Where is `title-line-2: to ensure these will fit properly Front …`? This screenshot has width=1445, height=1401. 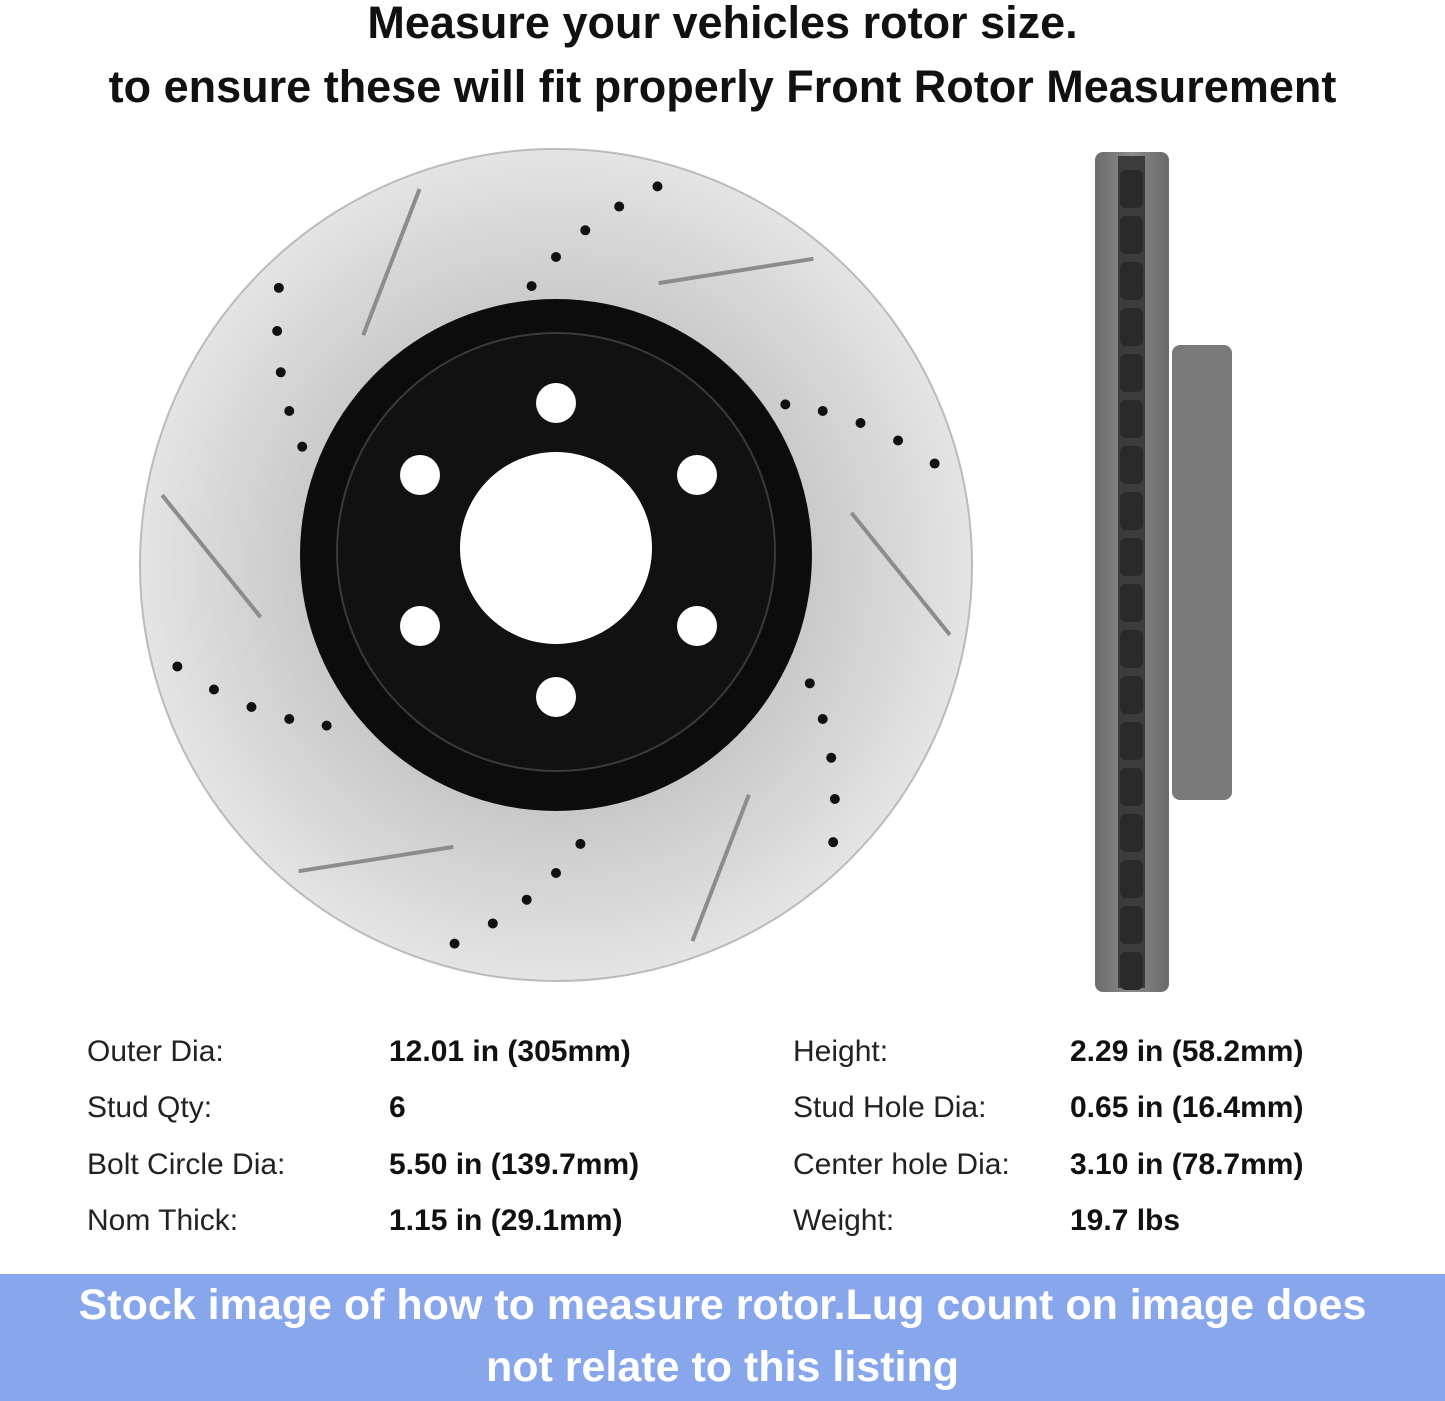
title-line-2: to ensure these will fit properly Front … is located at coordinates (722, 86).